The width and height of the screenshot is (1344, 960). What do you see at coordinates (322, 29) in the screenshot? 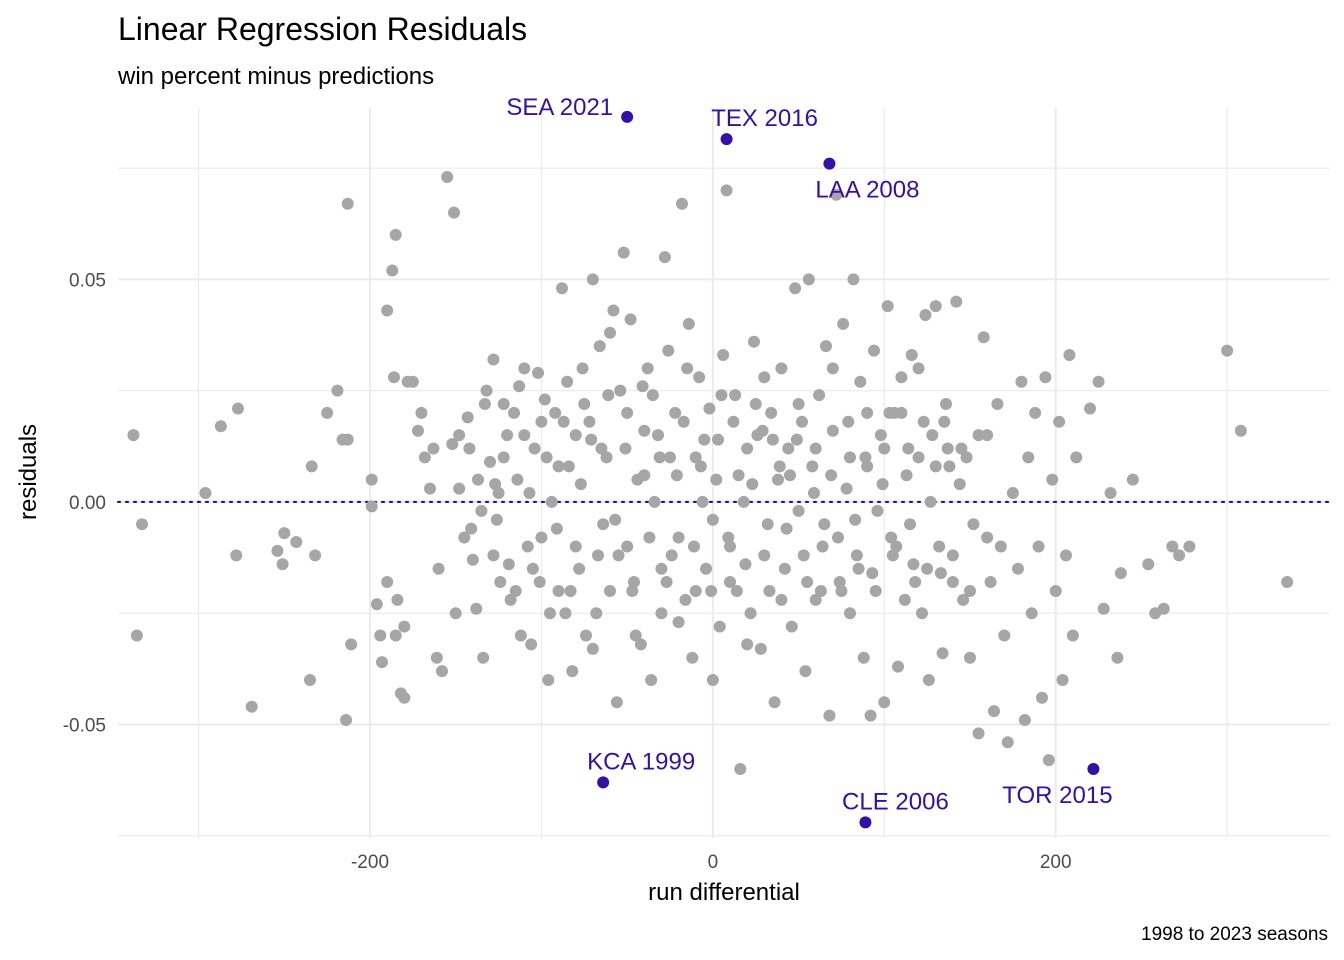
I see `chart-title: Linear Regression Residuals` at bounding box center [322, 29].